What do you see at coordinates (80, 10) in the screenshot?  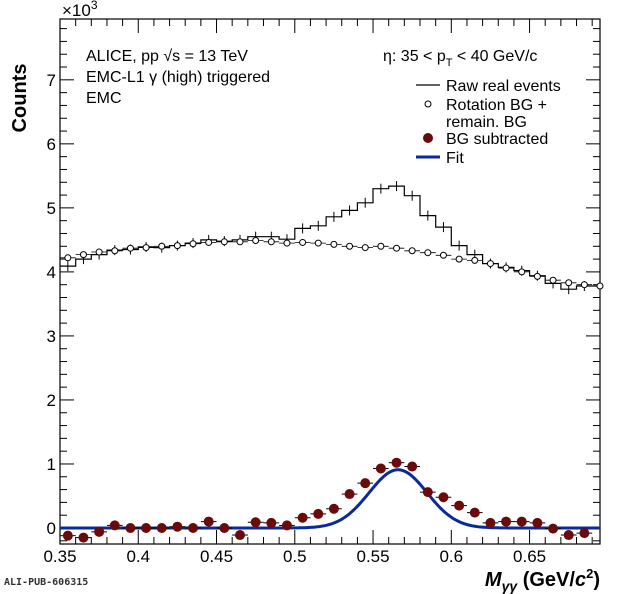 I see `y-multiplier: ×103` at bounding box center [80, 10].